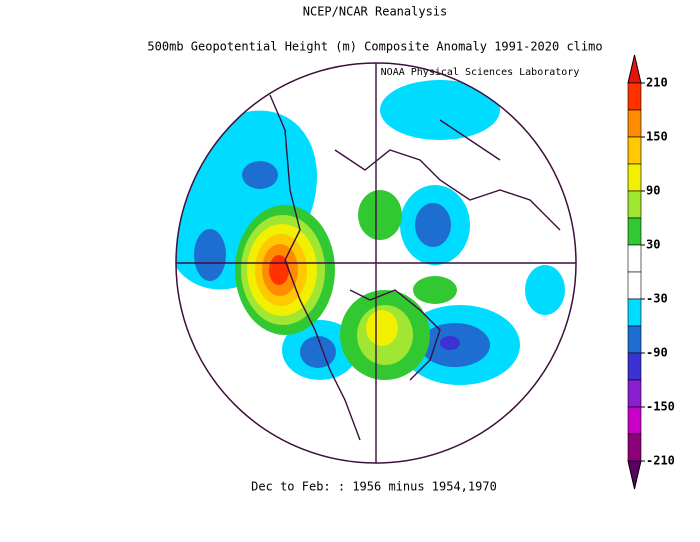  I want to click on colorbar-under, so click(634, 475).